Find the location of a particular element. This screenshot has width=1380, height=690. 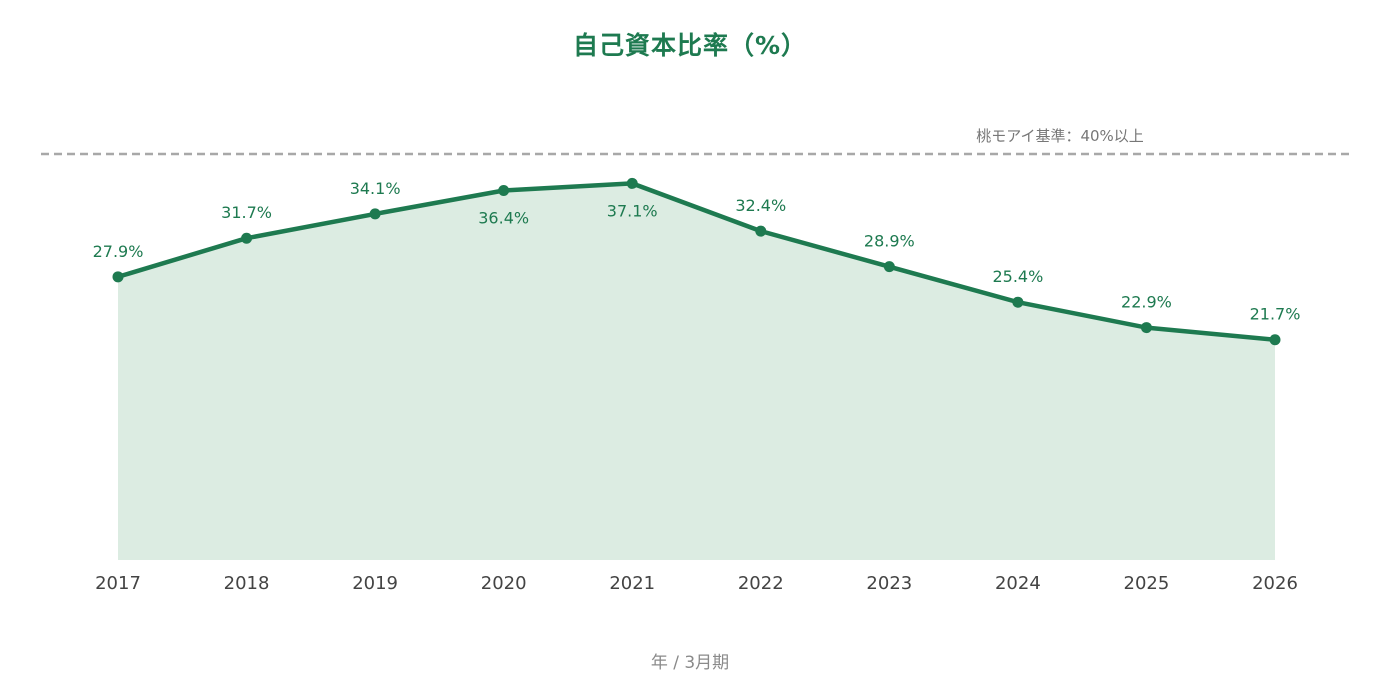

data-label: 31.7% is located at coordinates (246, 212).